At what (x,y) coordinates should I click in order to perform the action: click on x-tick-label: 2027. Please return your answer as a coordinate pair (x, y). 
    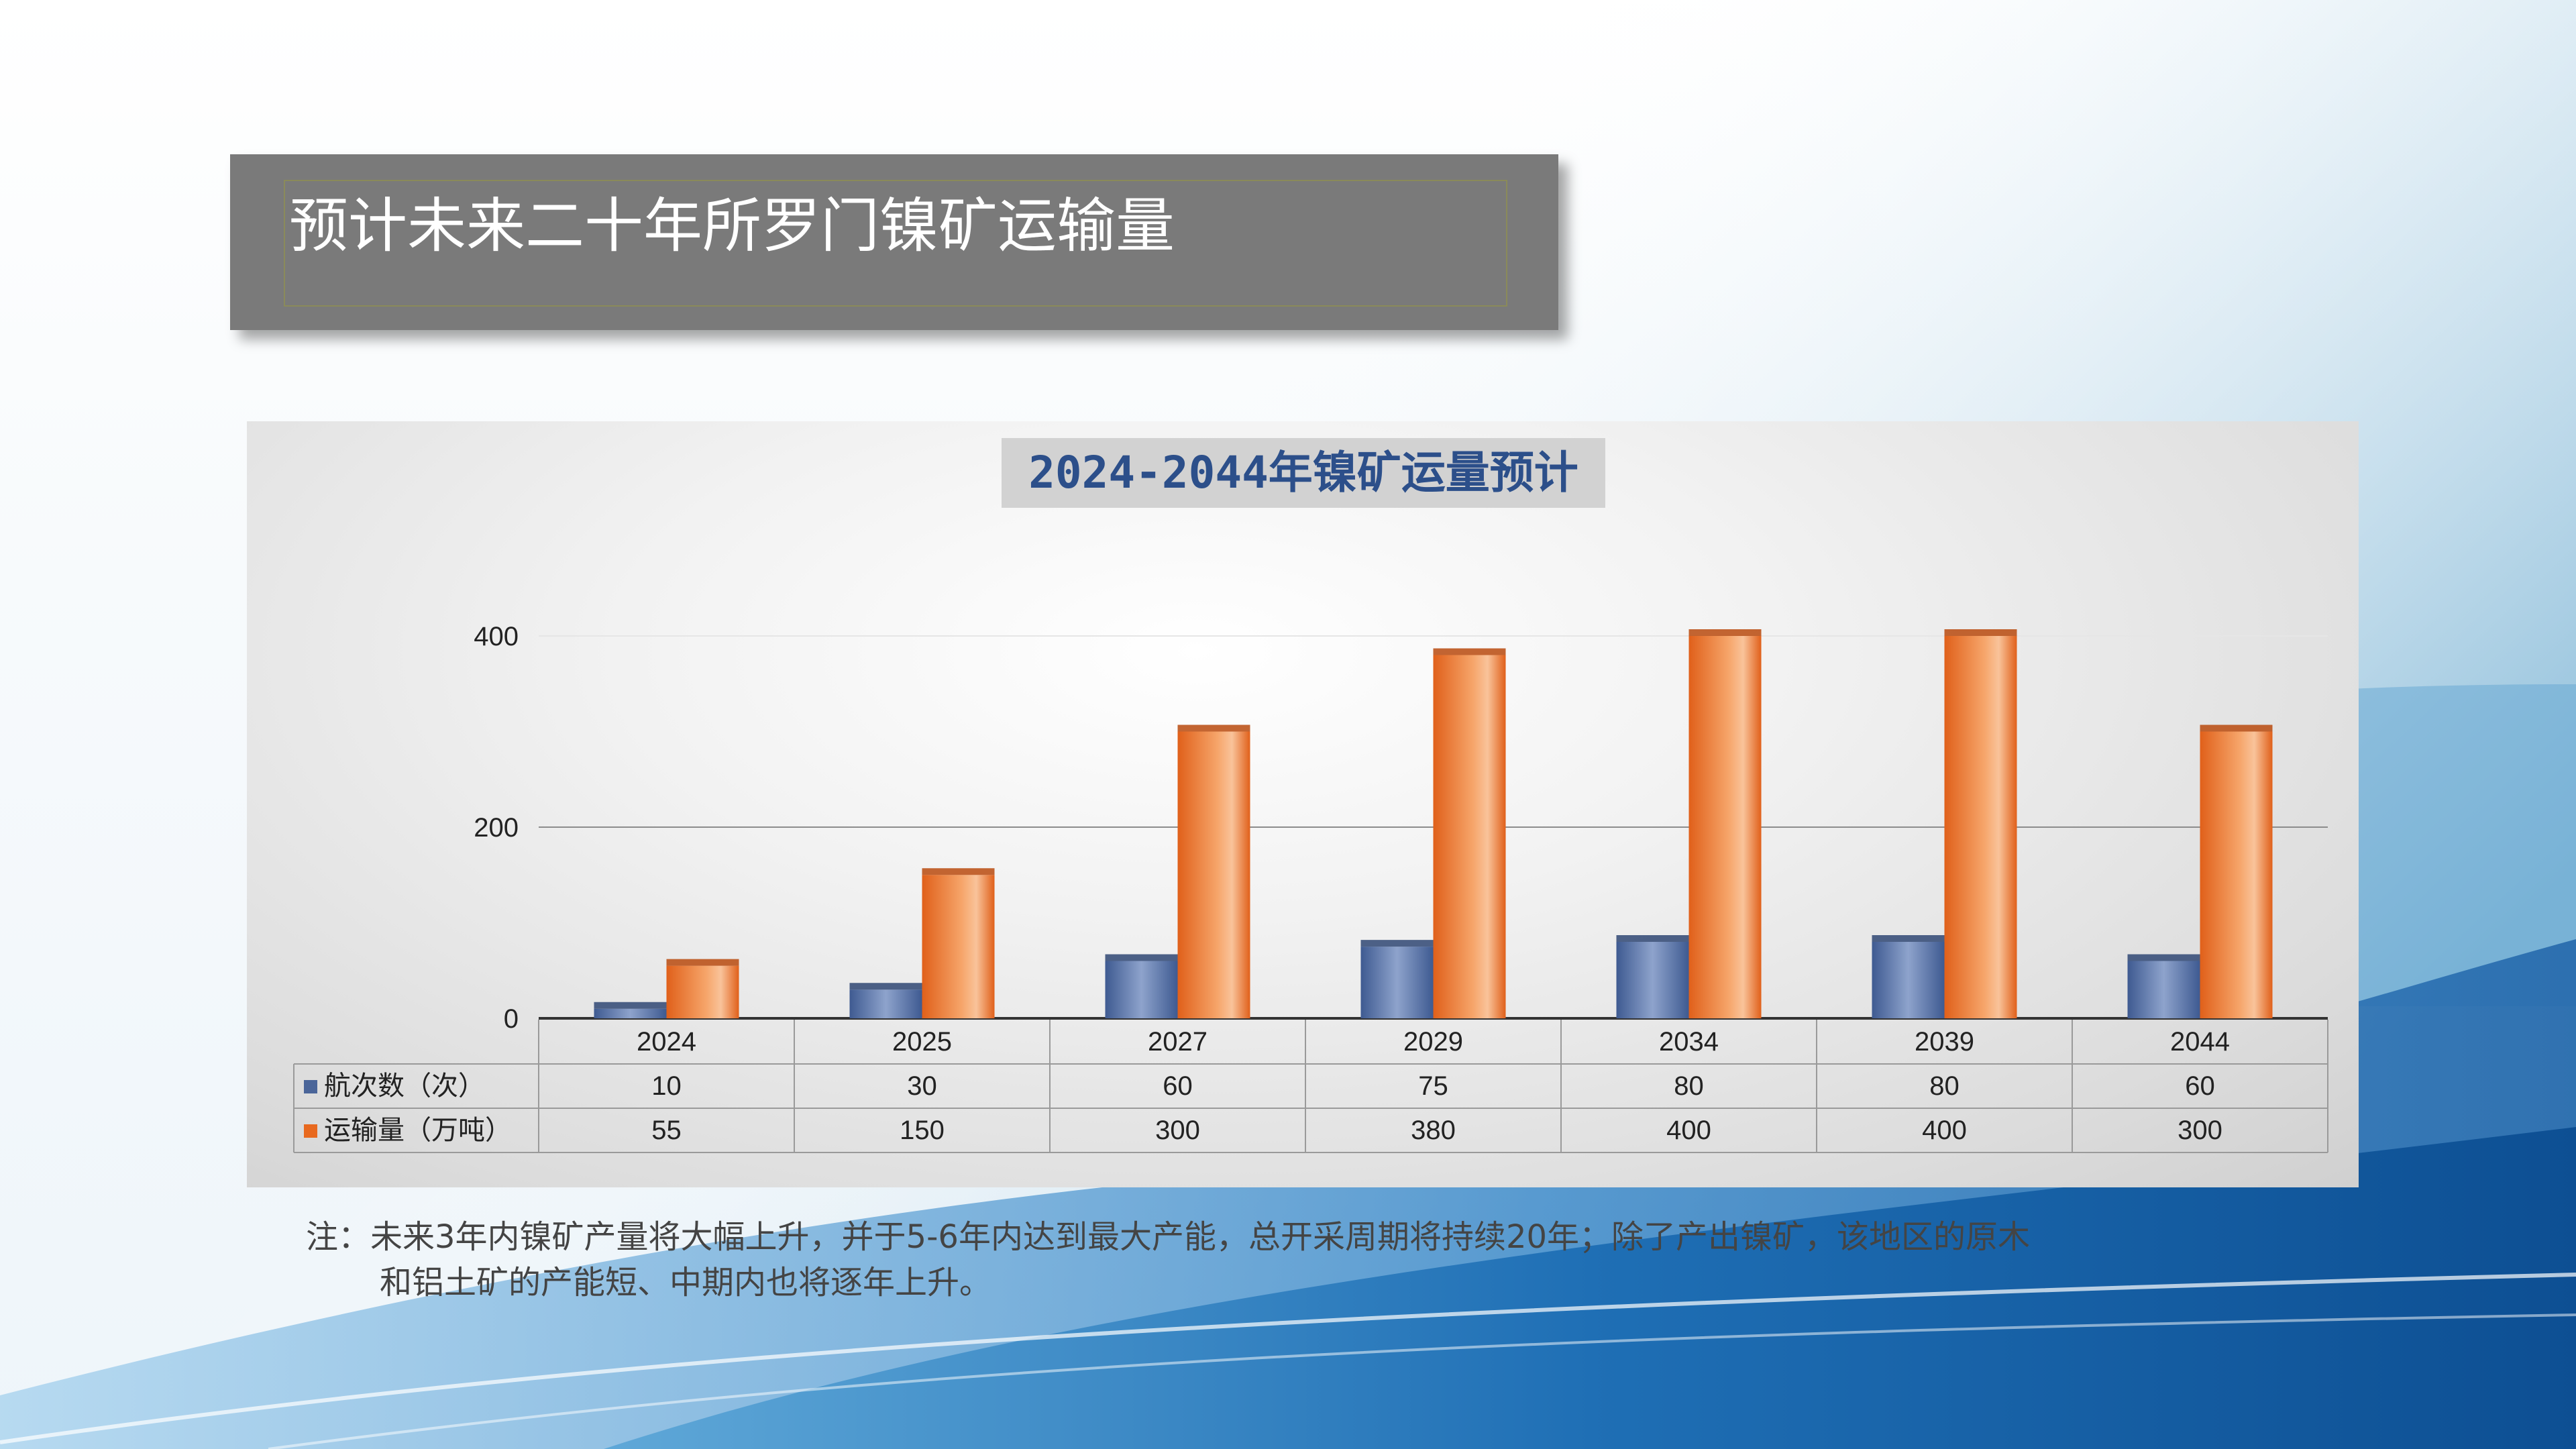
    Looking at the image, I should click on (1178, 1042).